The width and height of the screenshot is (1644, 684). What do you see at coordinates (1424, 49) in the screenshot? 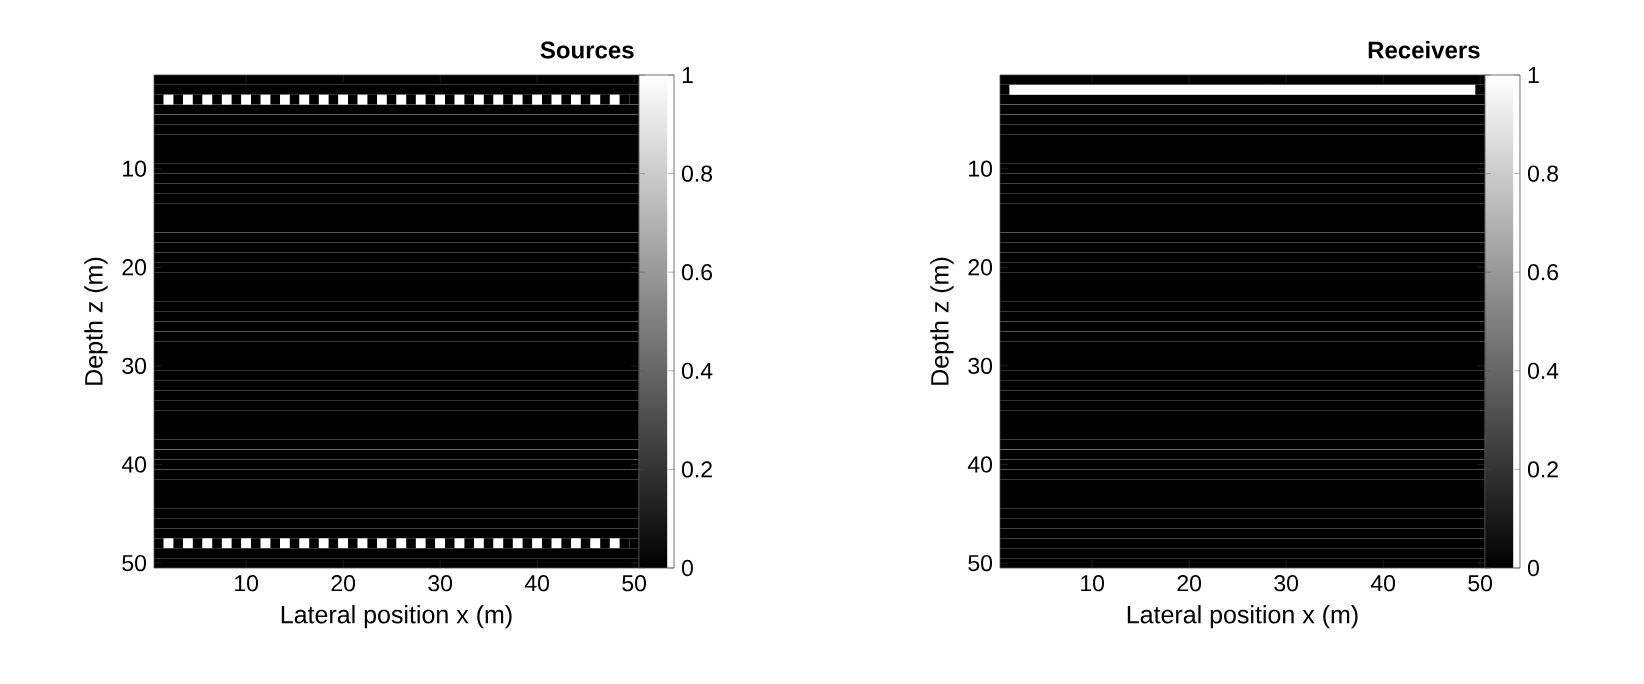
I see `chart-title: Receivers` at bounding box center [1424, 49].